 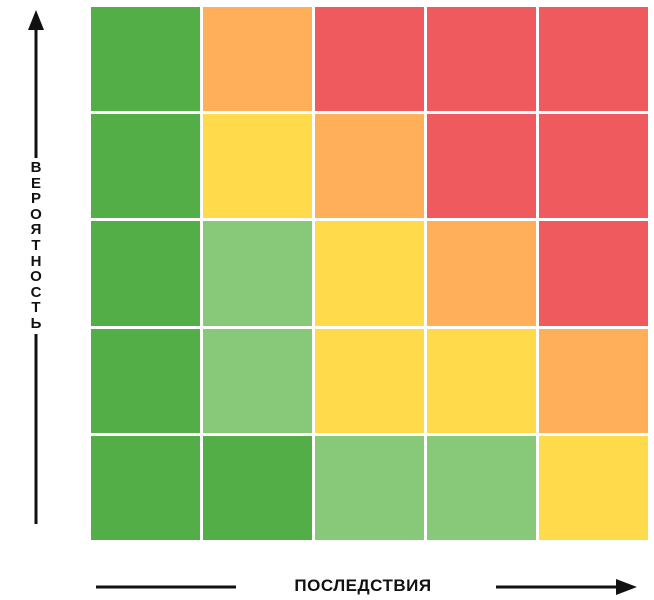 What do you see at coordinates (35, 199) in the screenshot?
I see `probability-axis-letter: Р` at bounding box center [35, 199].